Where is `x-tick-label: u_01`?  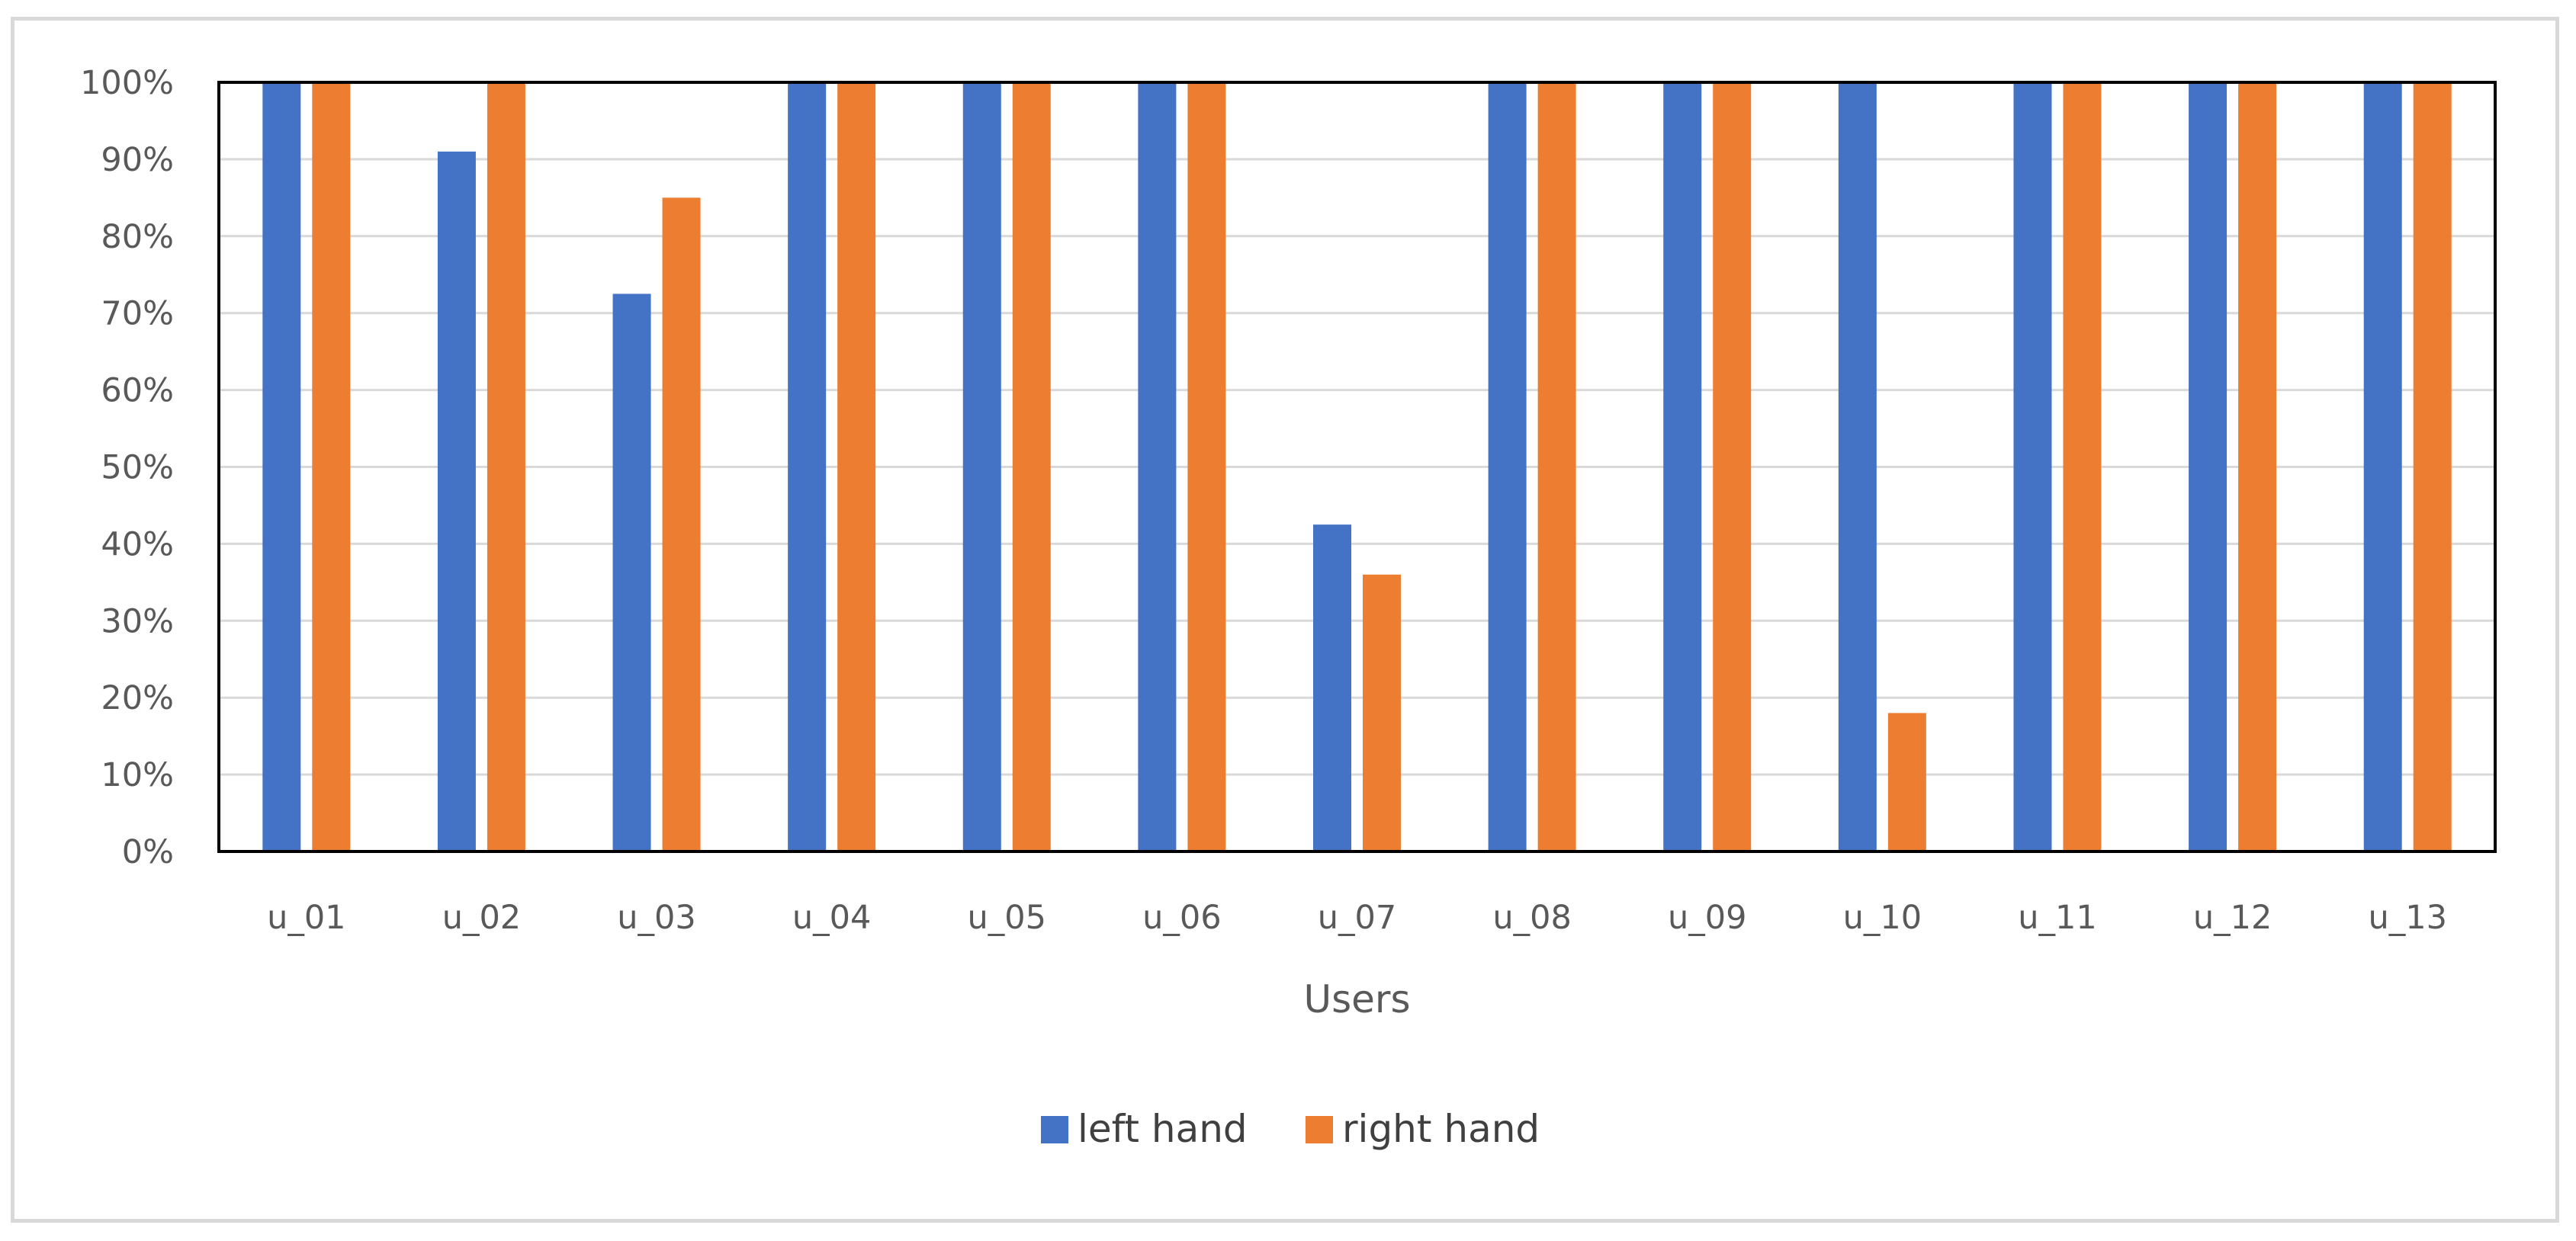
x-tick-label: u_01 is located at coordinates (306, 918).